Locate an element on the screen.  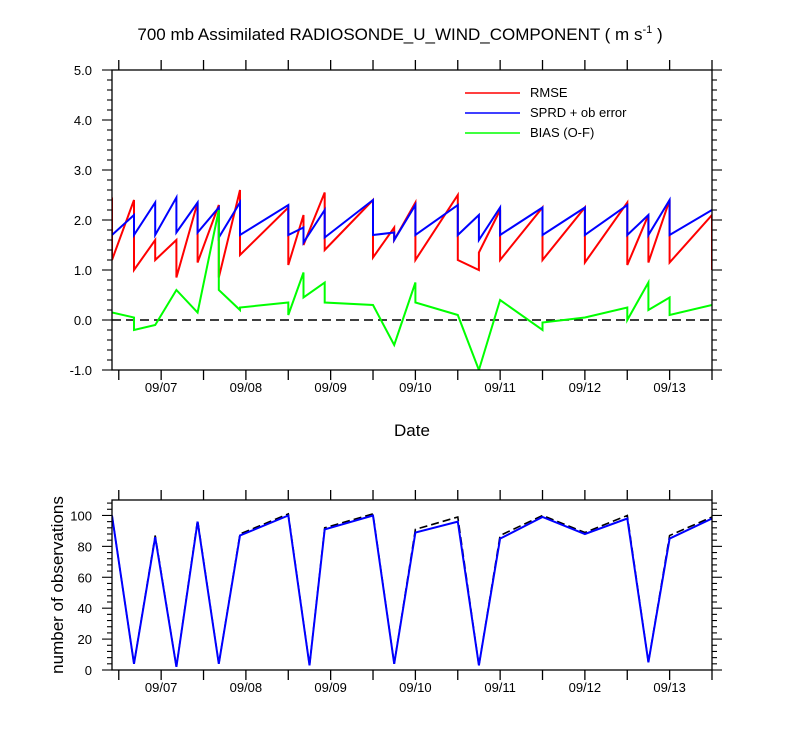
bottom-y-tick-label-60: 60 is located at coordinates (85, 577).